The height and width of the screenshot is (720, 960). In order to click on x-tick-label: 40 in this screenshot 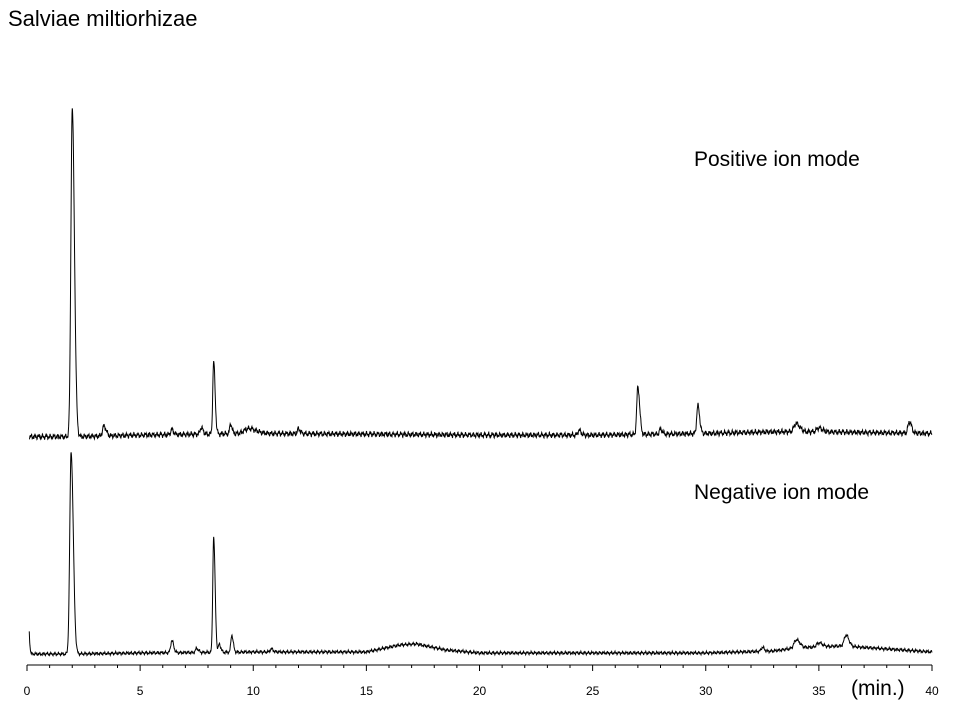, I will do `click(932, 691)`.